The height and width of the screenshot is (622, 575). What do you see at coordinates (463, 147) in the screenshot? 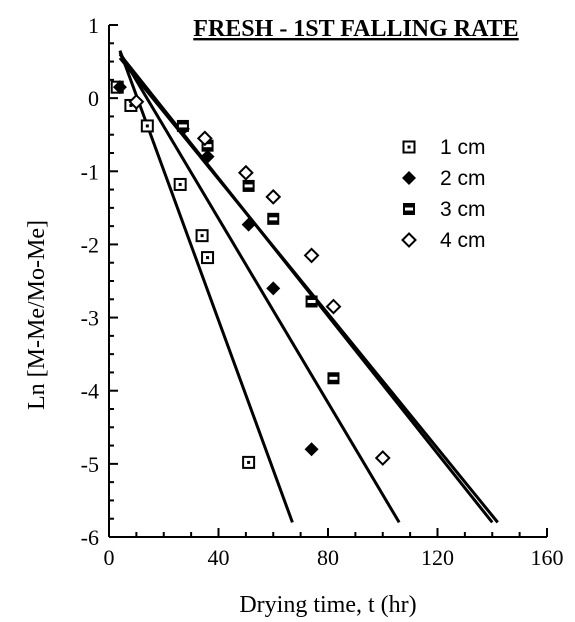
I see `legend-label-1: 1 cm` at bounding box center [463, 147].